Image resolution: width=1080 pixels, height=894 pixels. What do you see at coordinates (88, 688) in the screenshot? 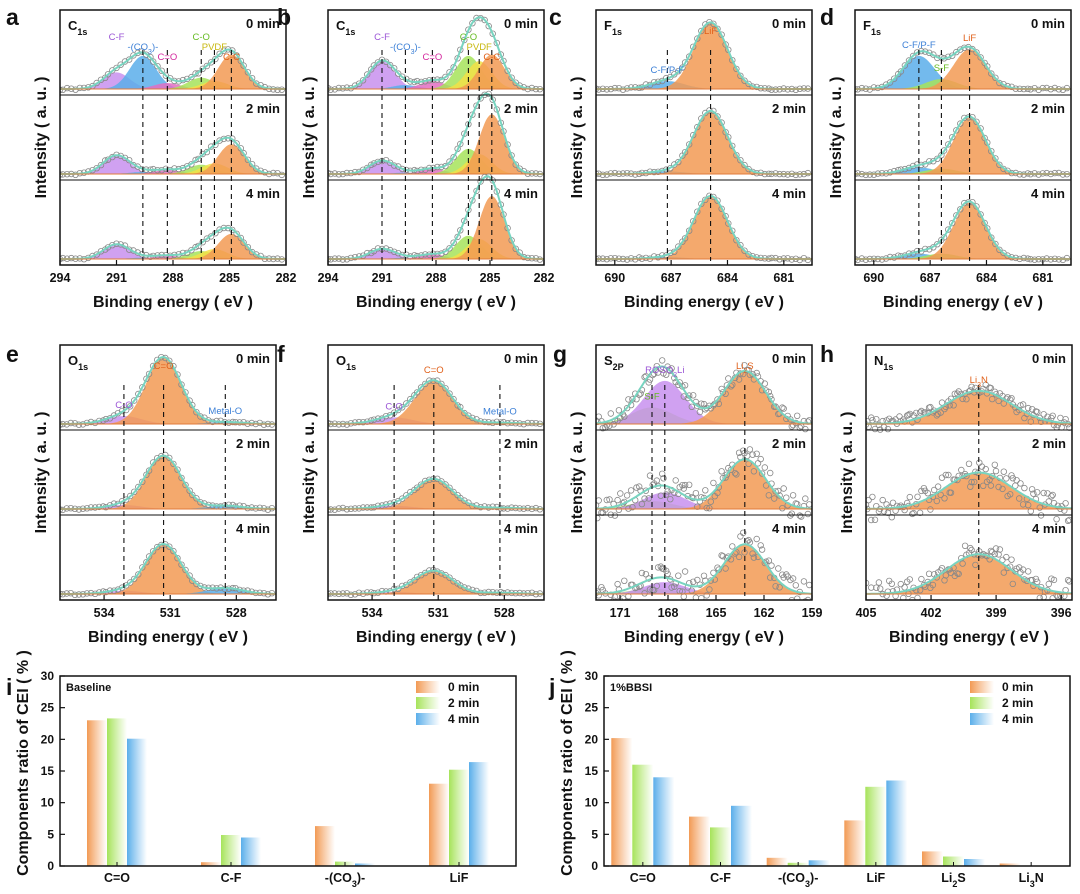
I see `bar-title-i: Baseline` at bounding box center [88, 688].